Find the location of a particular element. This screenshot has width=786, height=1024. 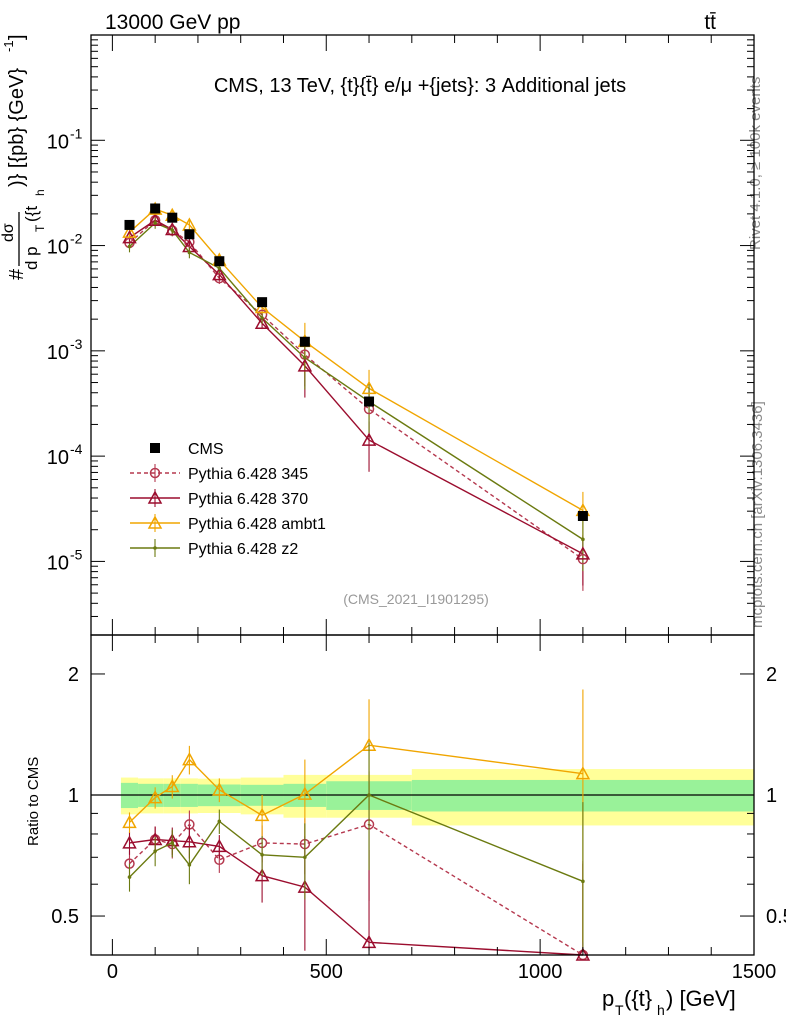

svg-text: ({t} is located at coordinates (638, 998).